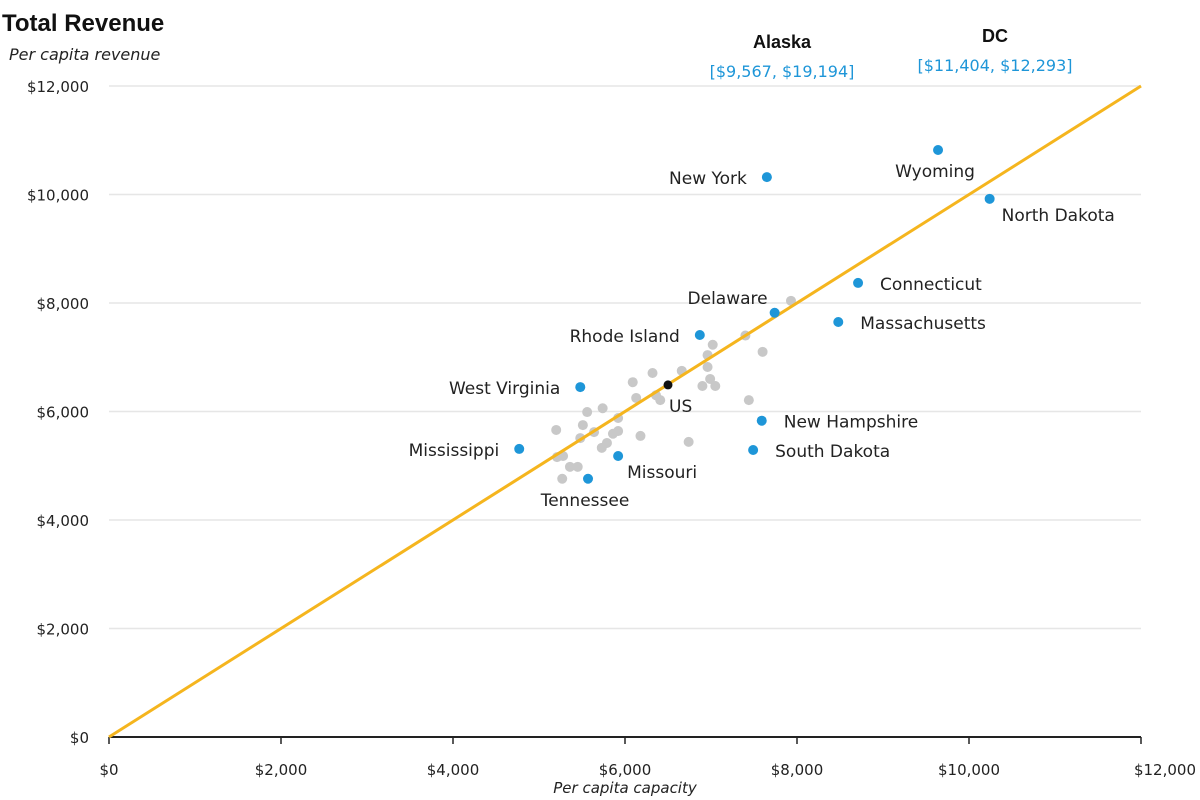  I want to click on x-axis: $0 $2,000 $4,000 $6,000 $8,000 $10,000 $12,000, so click(647, 757).